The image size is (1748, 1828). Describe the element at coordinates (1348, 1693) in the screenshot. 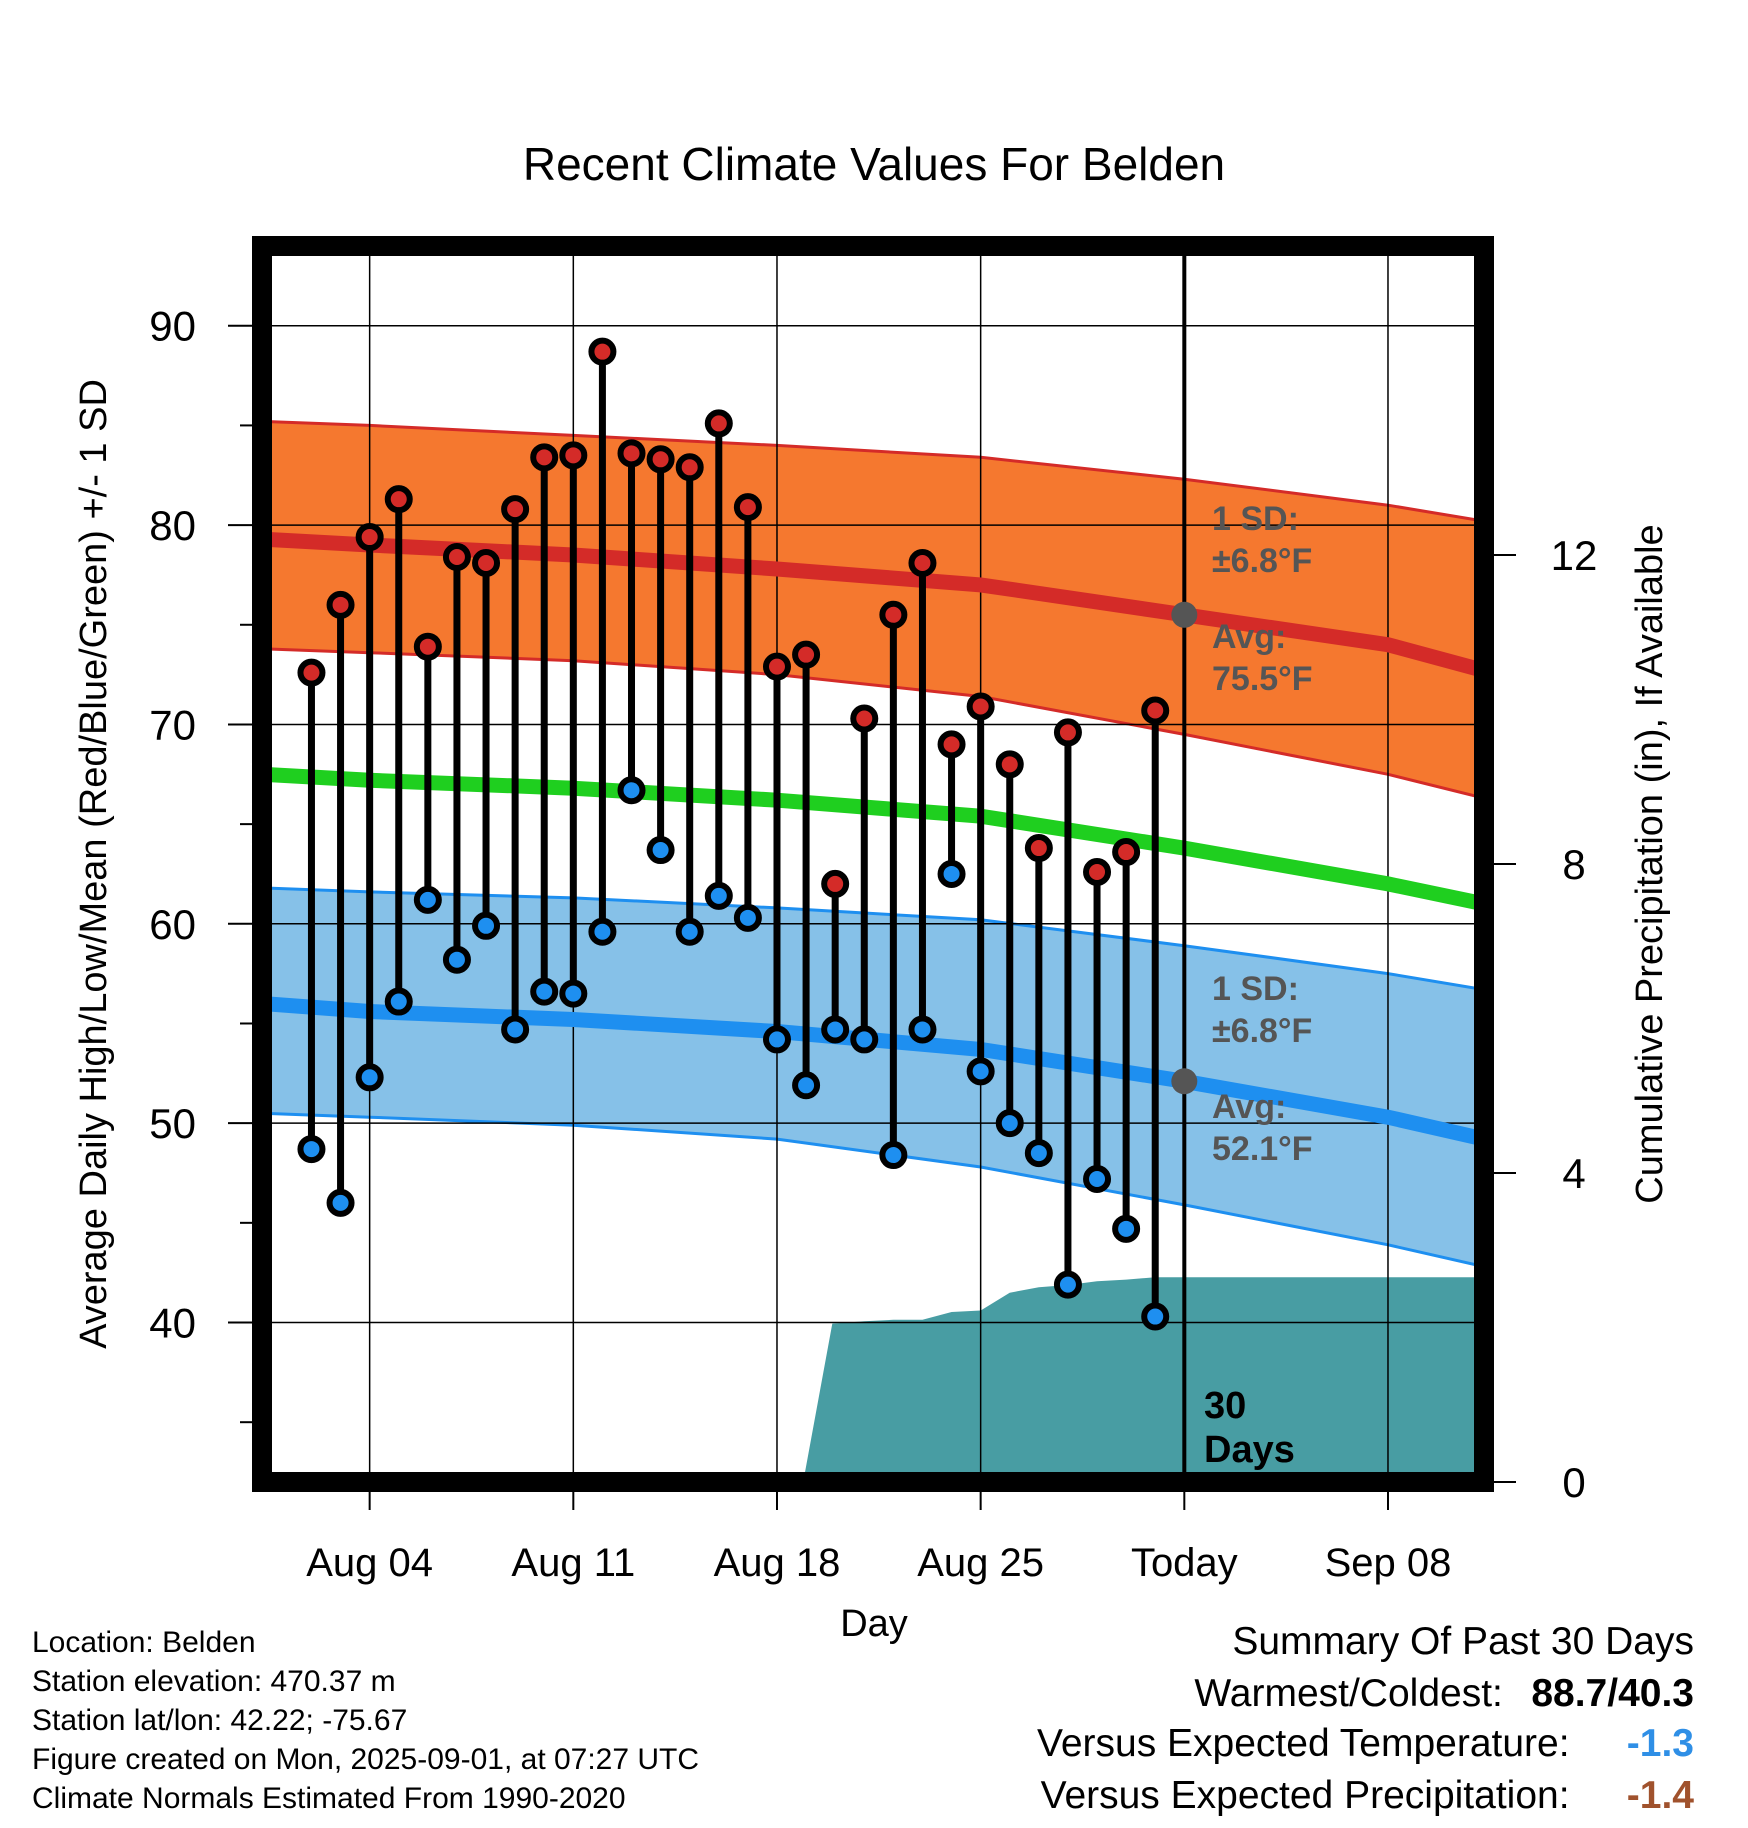

I see `warmest-coldest-label: Warmest/Coldest:` at that location.